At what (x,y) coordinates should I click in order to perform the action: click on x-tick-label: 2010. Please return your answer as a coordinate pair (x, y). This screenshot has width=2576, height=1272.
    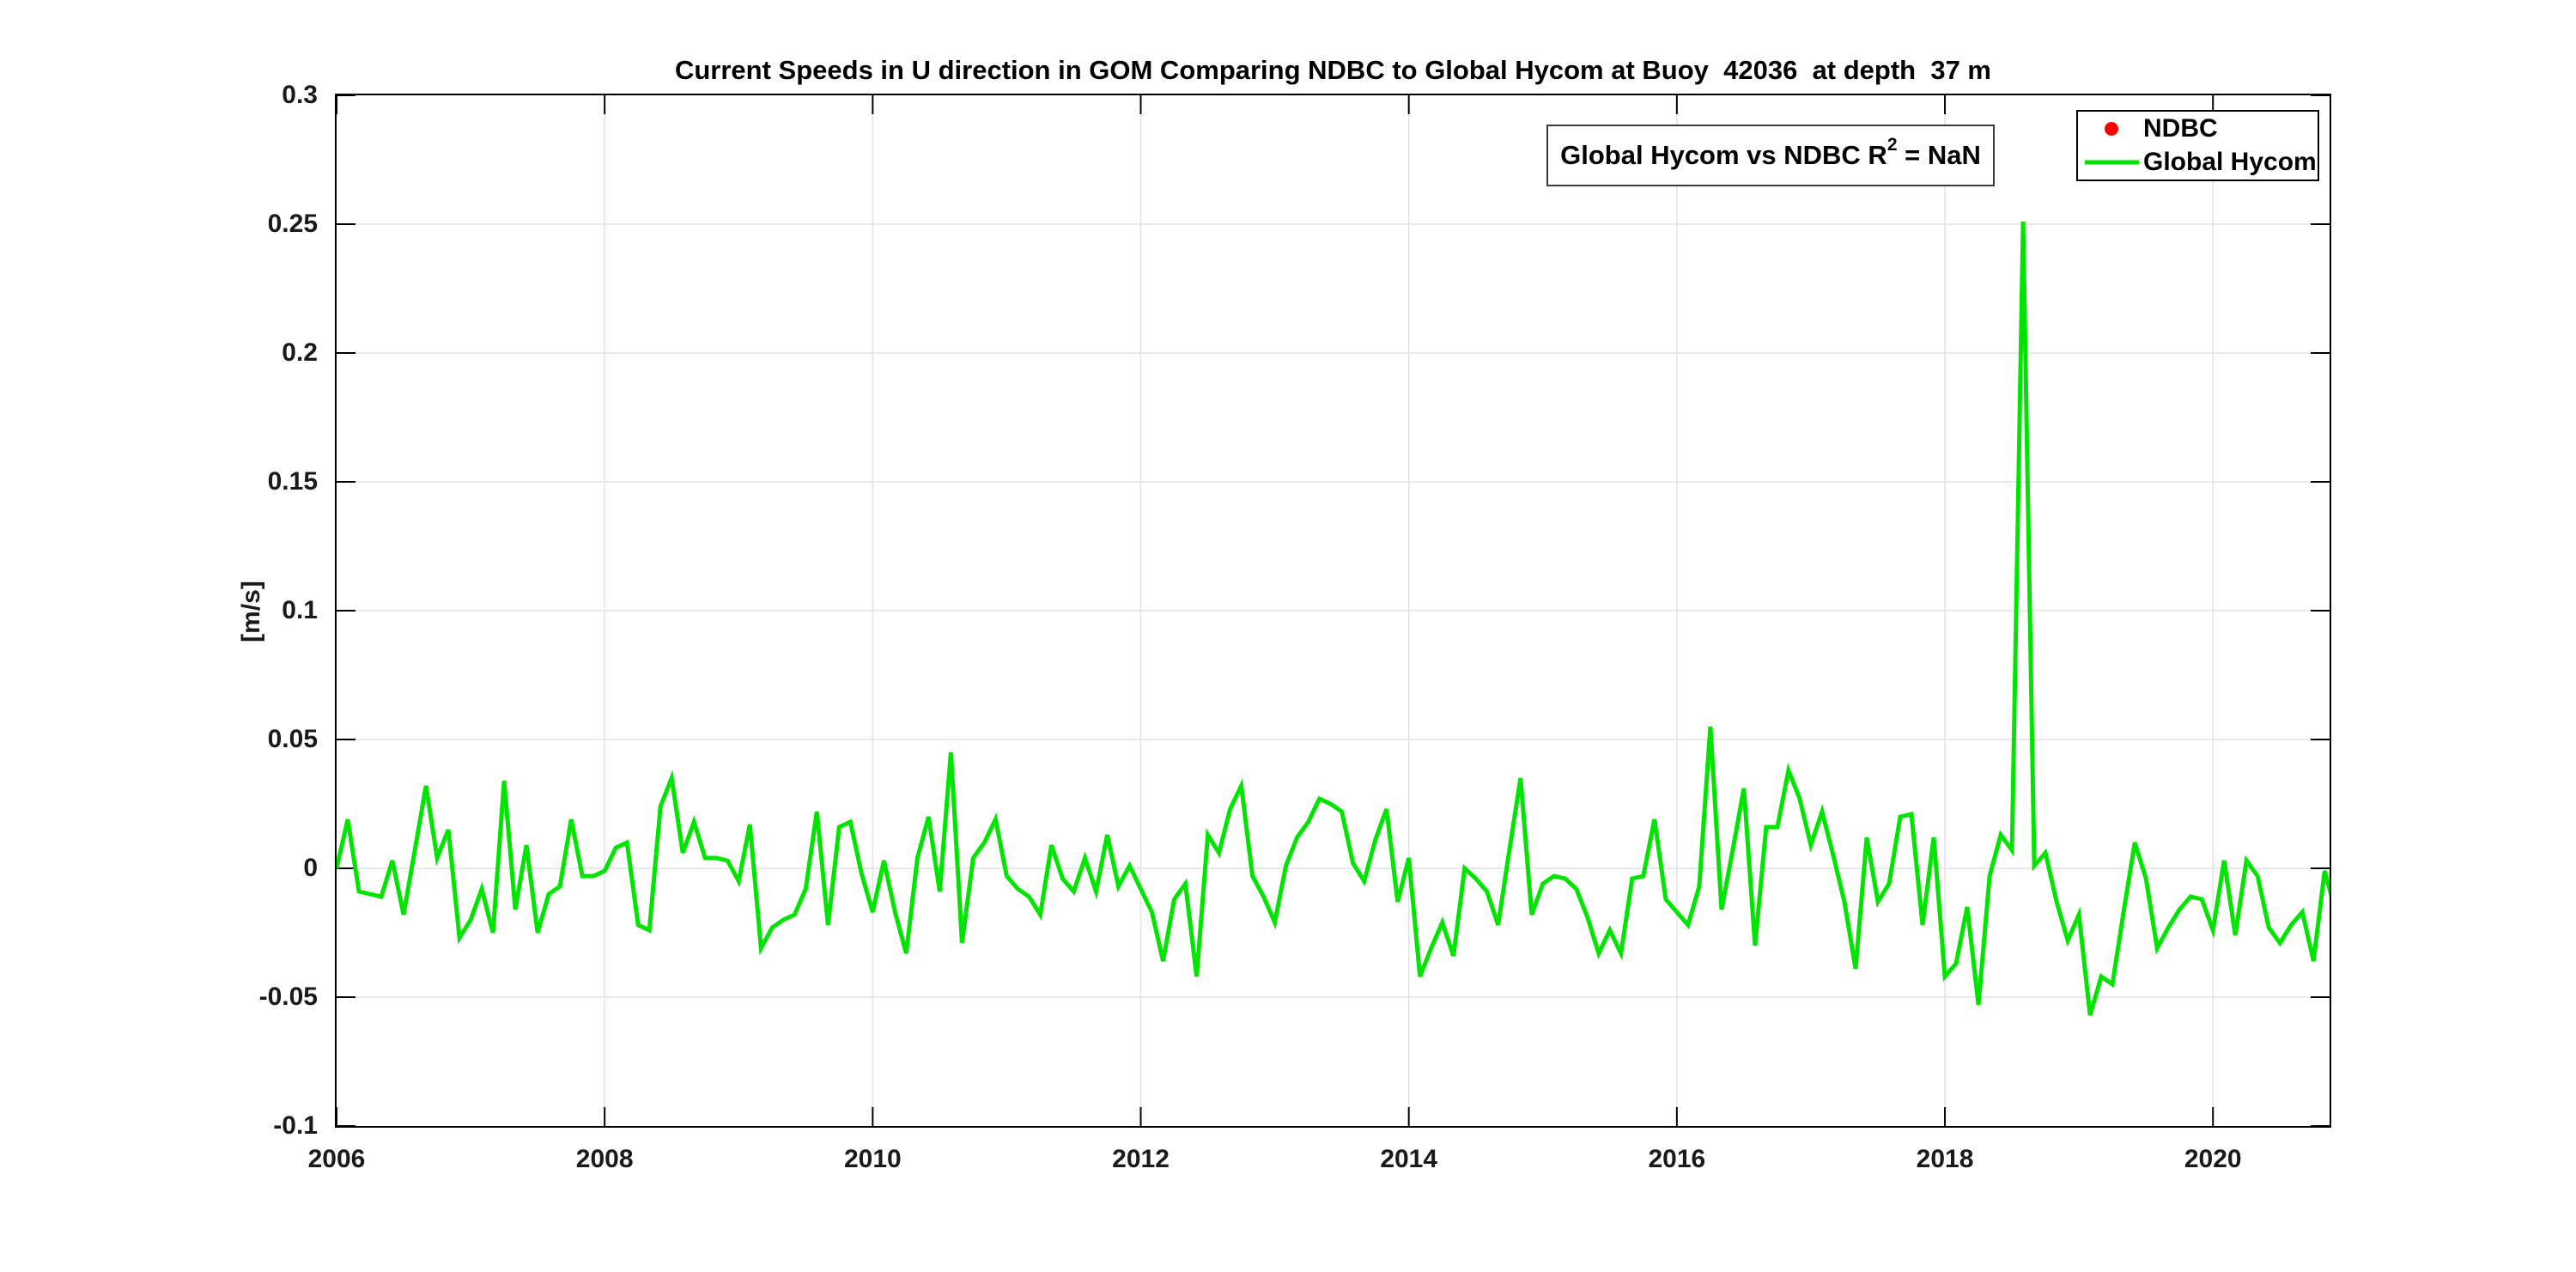
    Looking at the image, I should click on (872, 1159).